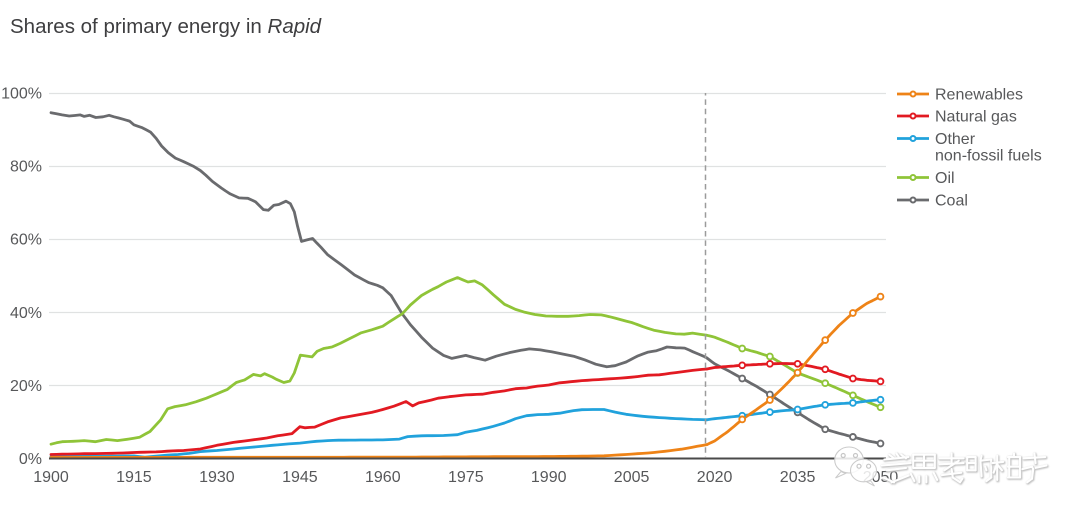 The image size is (1080, 516). Describe the element at coordinates (300, 477) in the screenshot. I see `svg-text: 1945` at that location.